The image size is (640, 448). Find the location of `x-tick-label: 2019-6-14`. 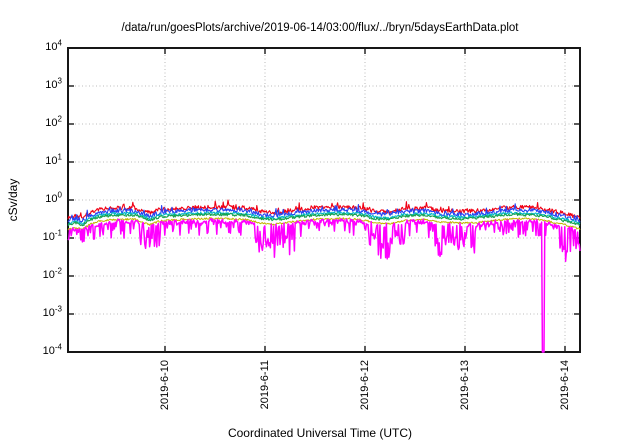

x-tick-label: 2019-6-14 is located at coordinates (565, 385).